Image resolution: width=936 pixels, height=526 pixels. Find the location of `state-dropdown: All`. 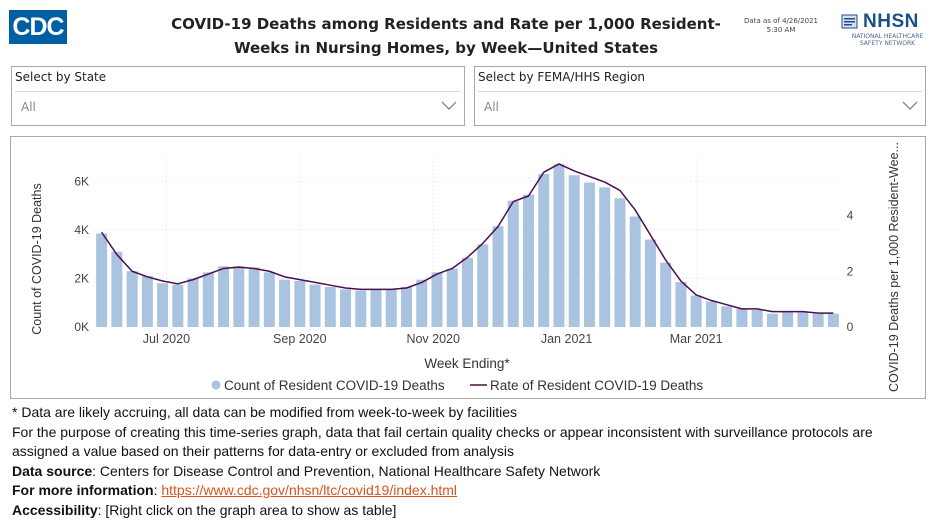

state-dropdown: All is located at coordinates (238, 106).